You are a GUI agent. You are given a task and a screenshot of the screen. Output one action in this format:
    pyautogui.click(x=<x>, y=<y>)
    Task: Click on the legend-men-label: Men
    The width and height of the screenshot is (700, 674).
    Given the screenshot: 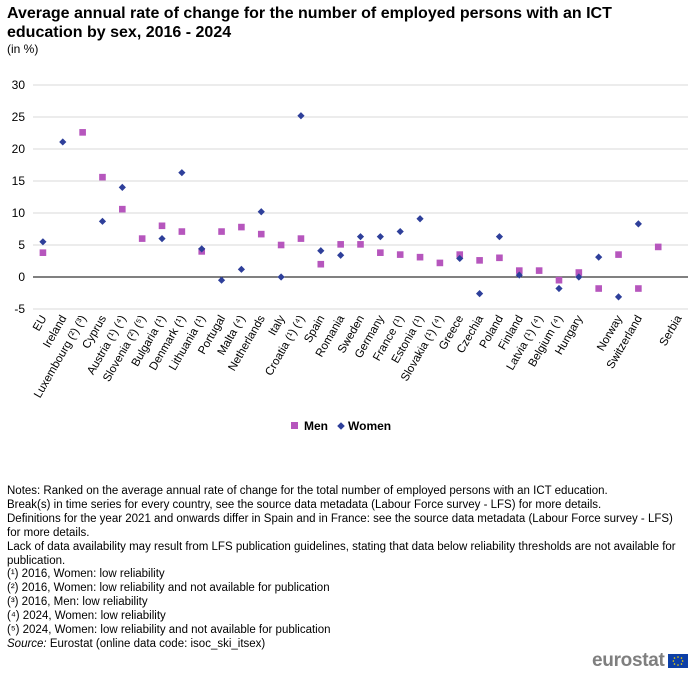 What is the action you would take?
    pyautogui.click(x=316, y=426)
    